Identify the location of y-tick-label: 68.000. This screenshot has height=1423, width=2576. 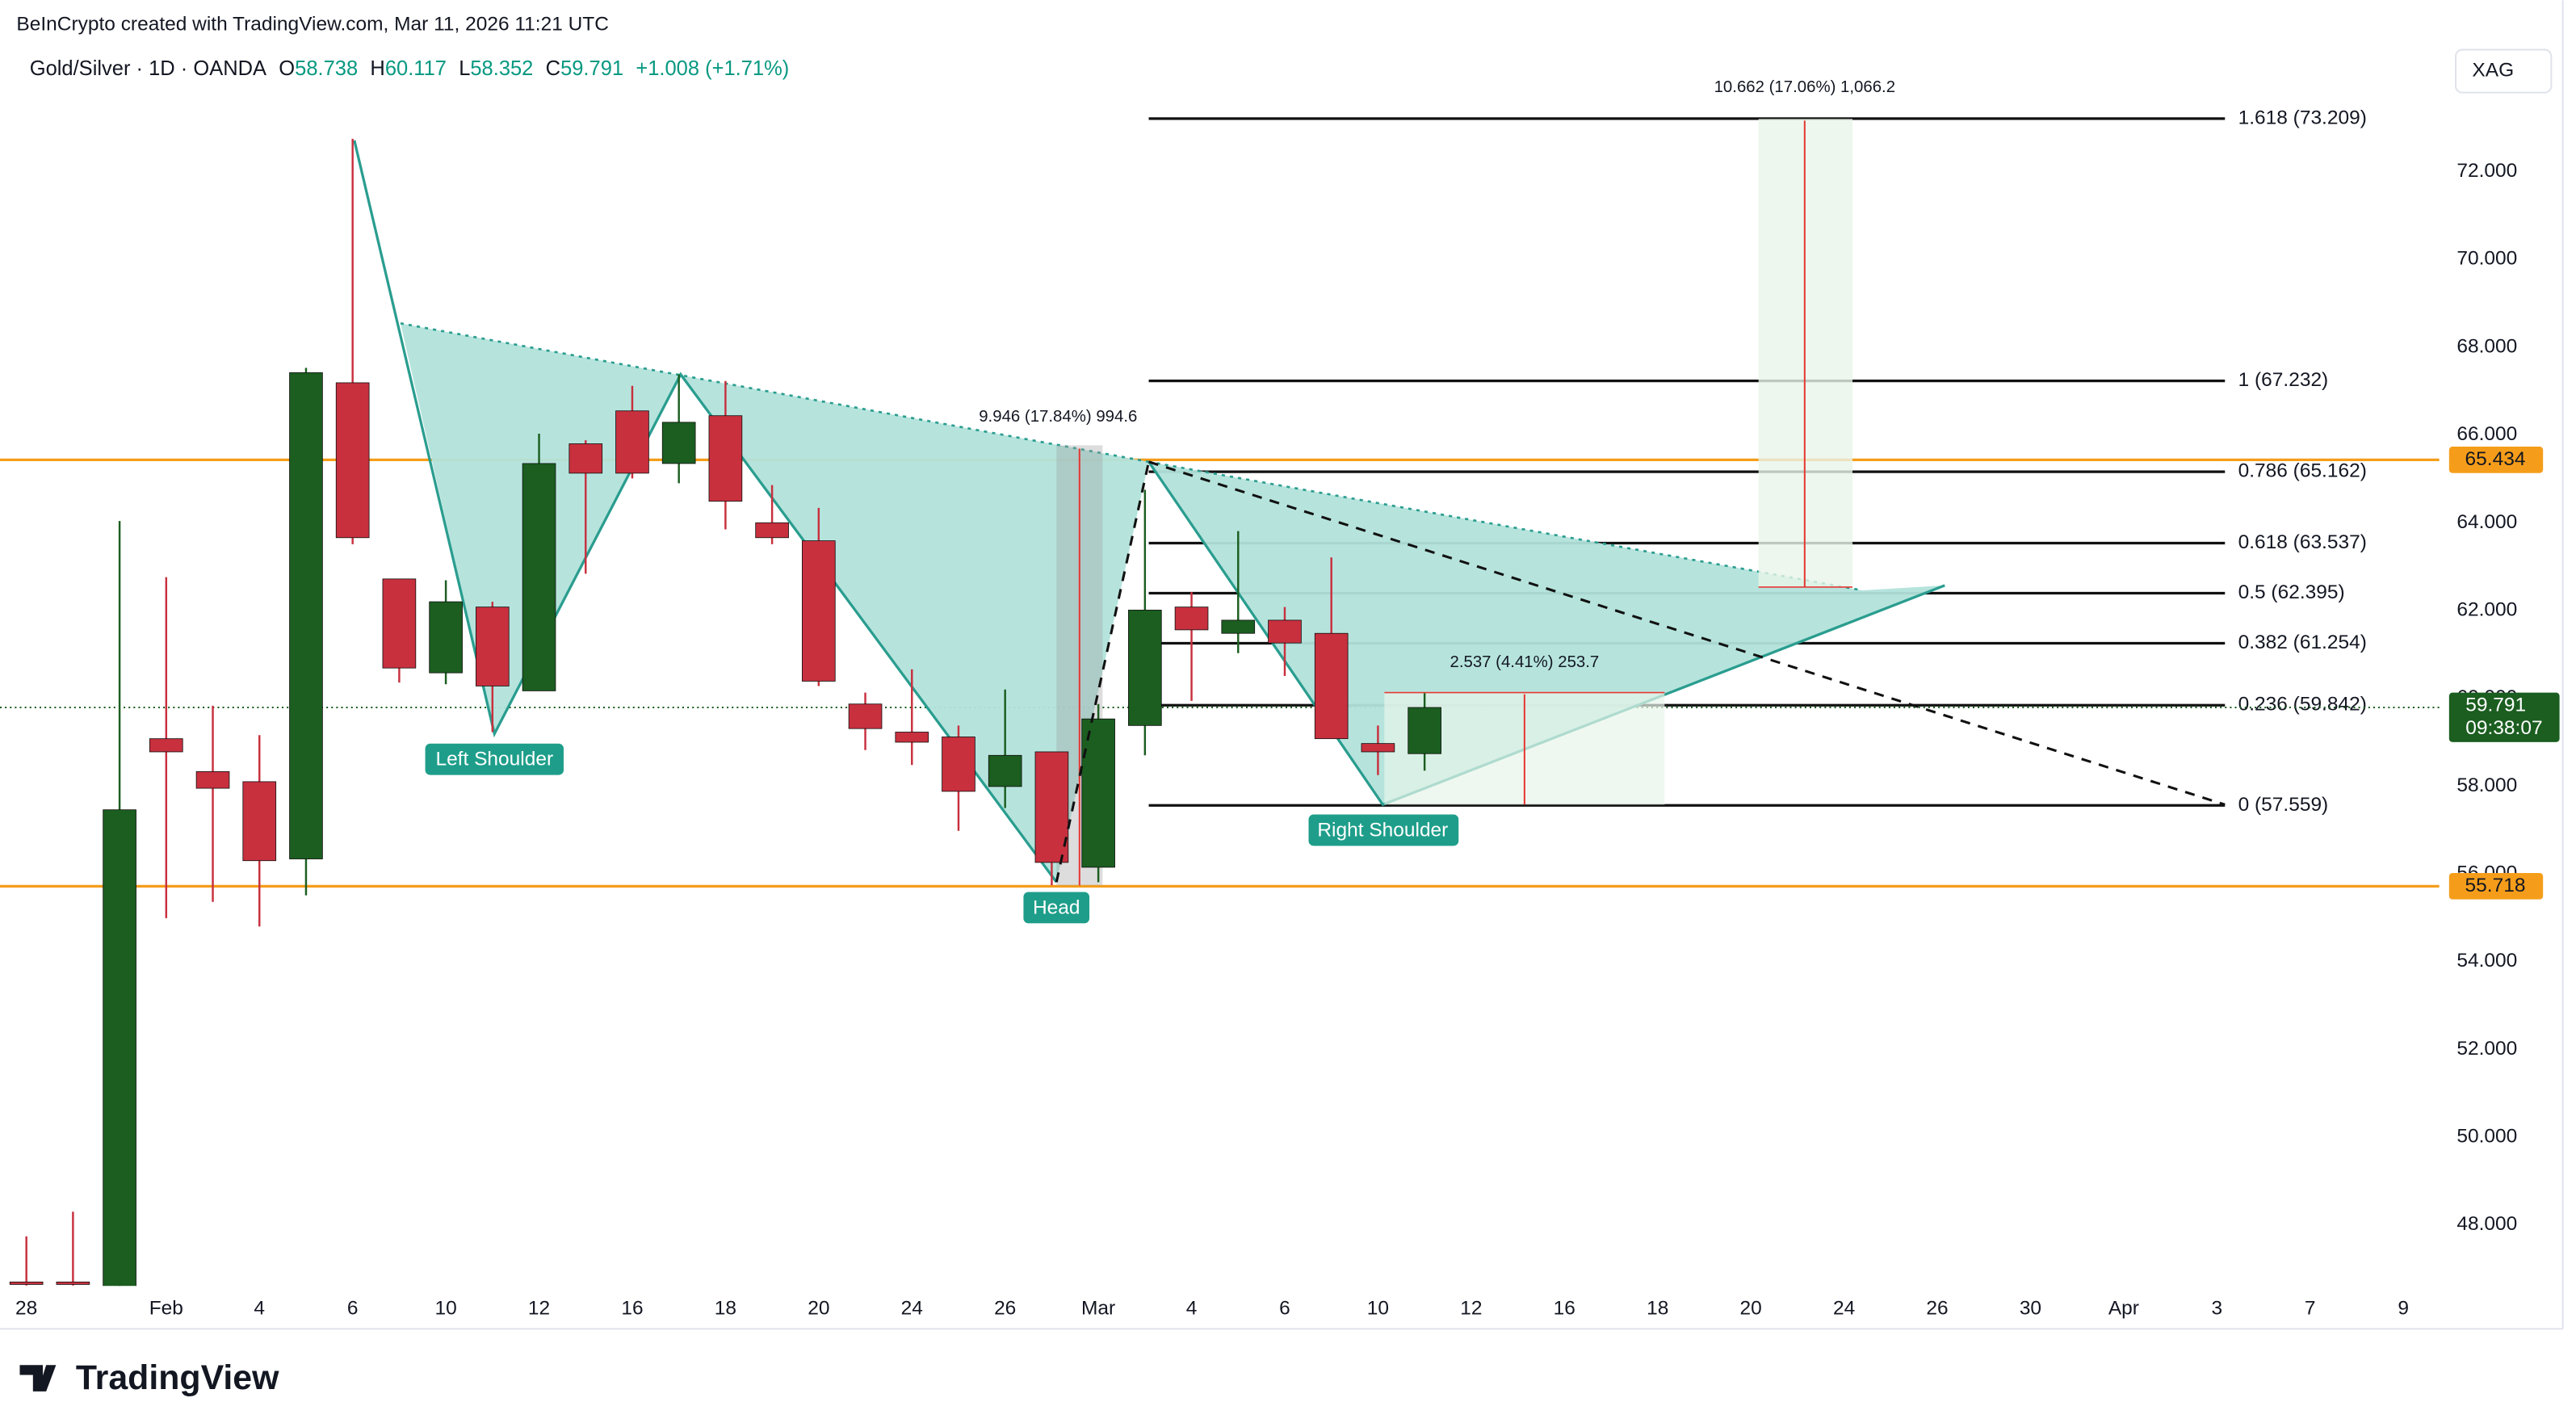
(2486, 346).